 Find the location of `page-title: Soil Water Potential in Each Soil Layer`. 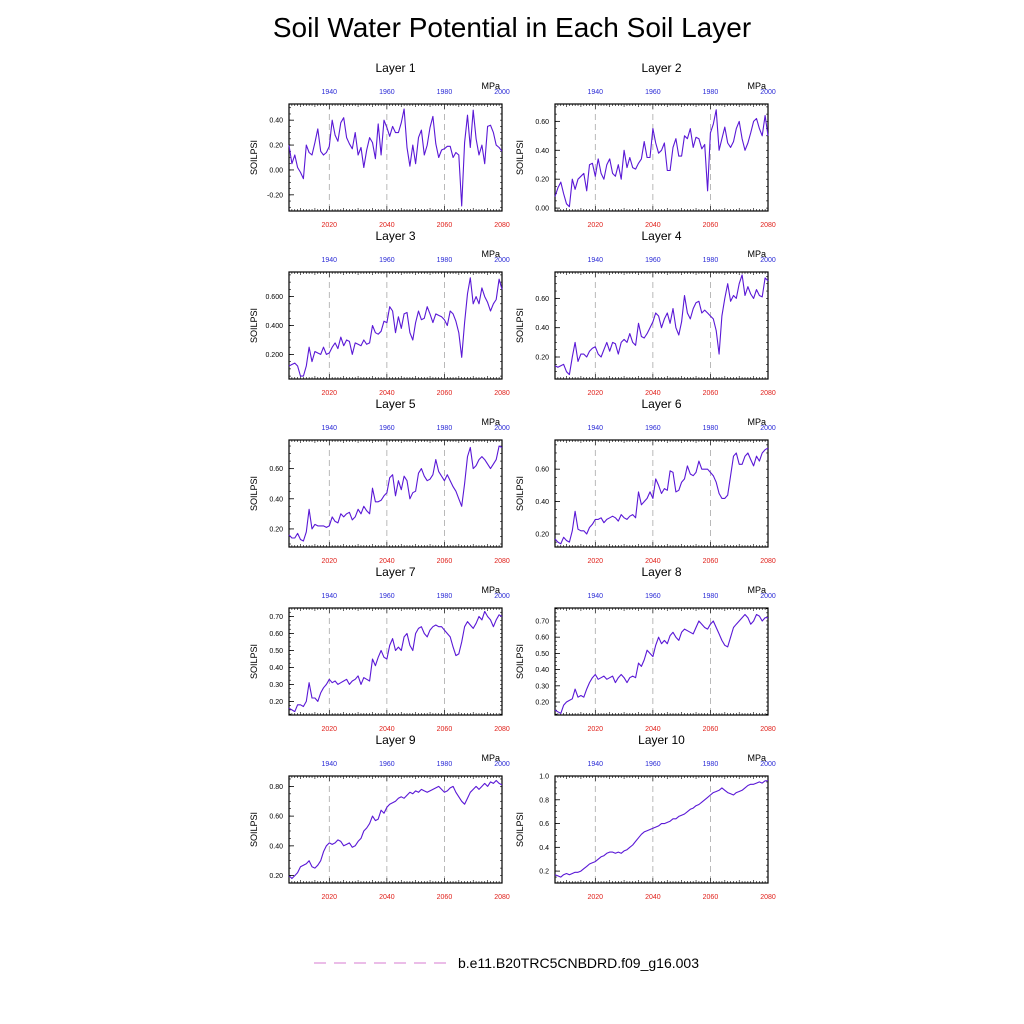

page-title: Soil Water Potential in Each Soil Layer is located at coordinates (512, 27).